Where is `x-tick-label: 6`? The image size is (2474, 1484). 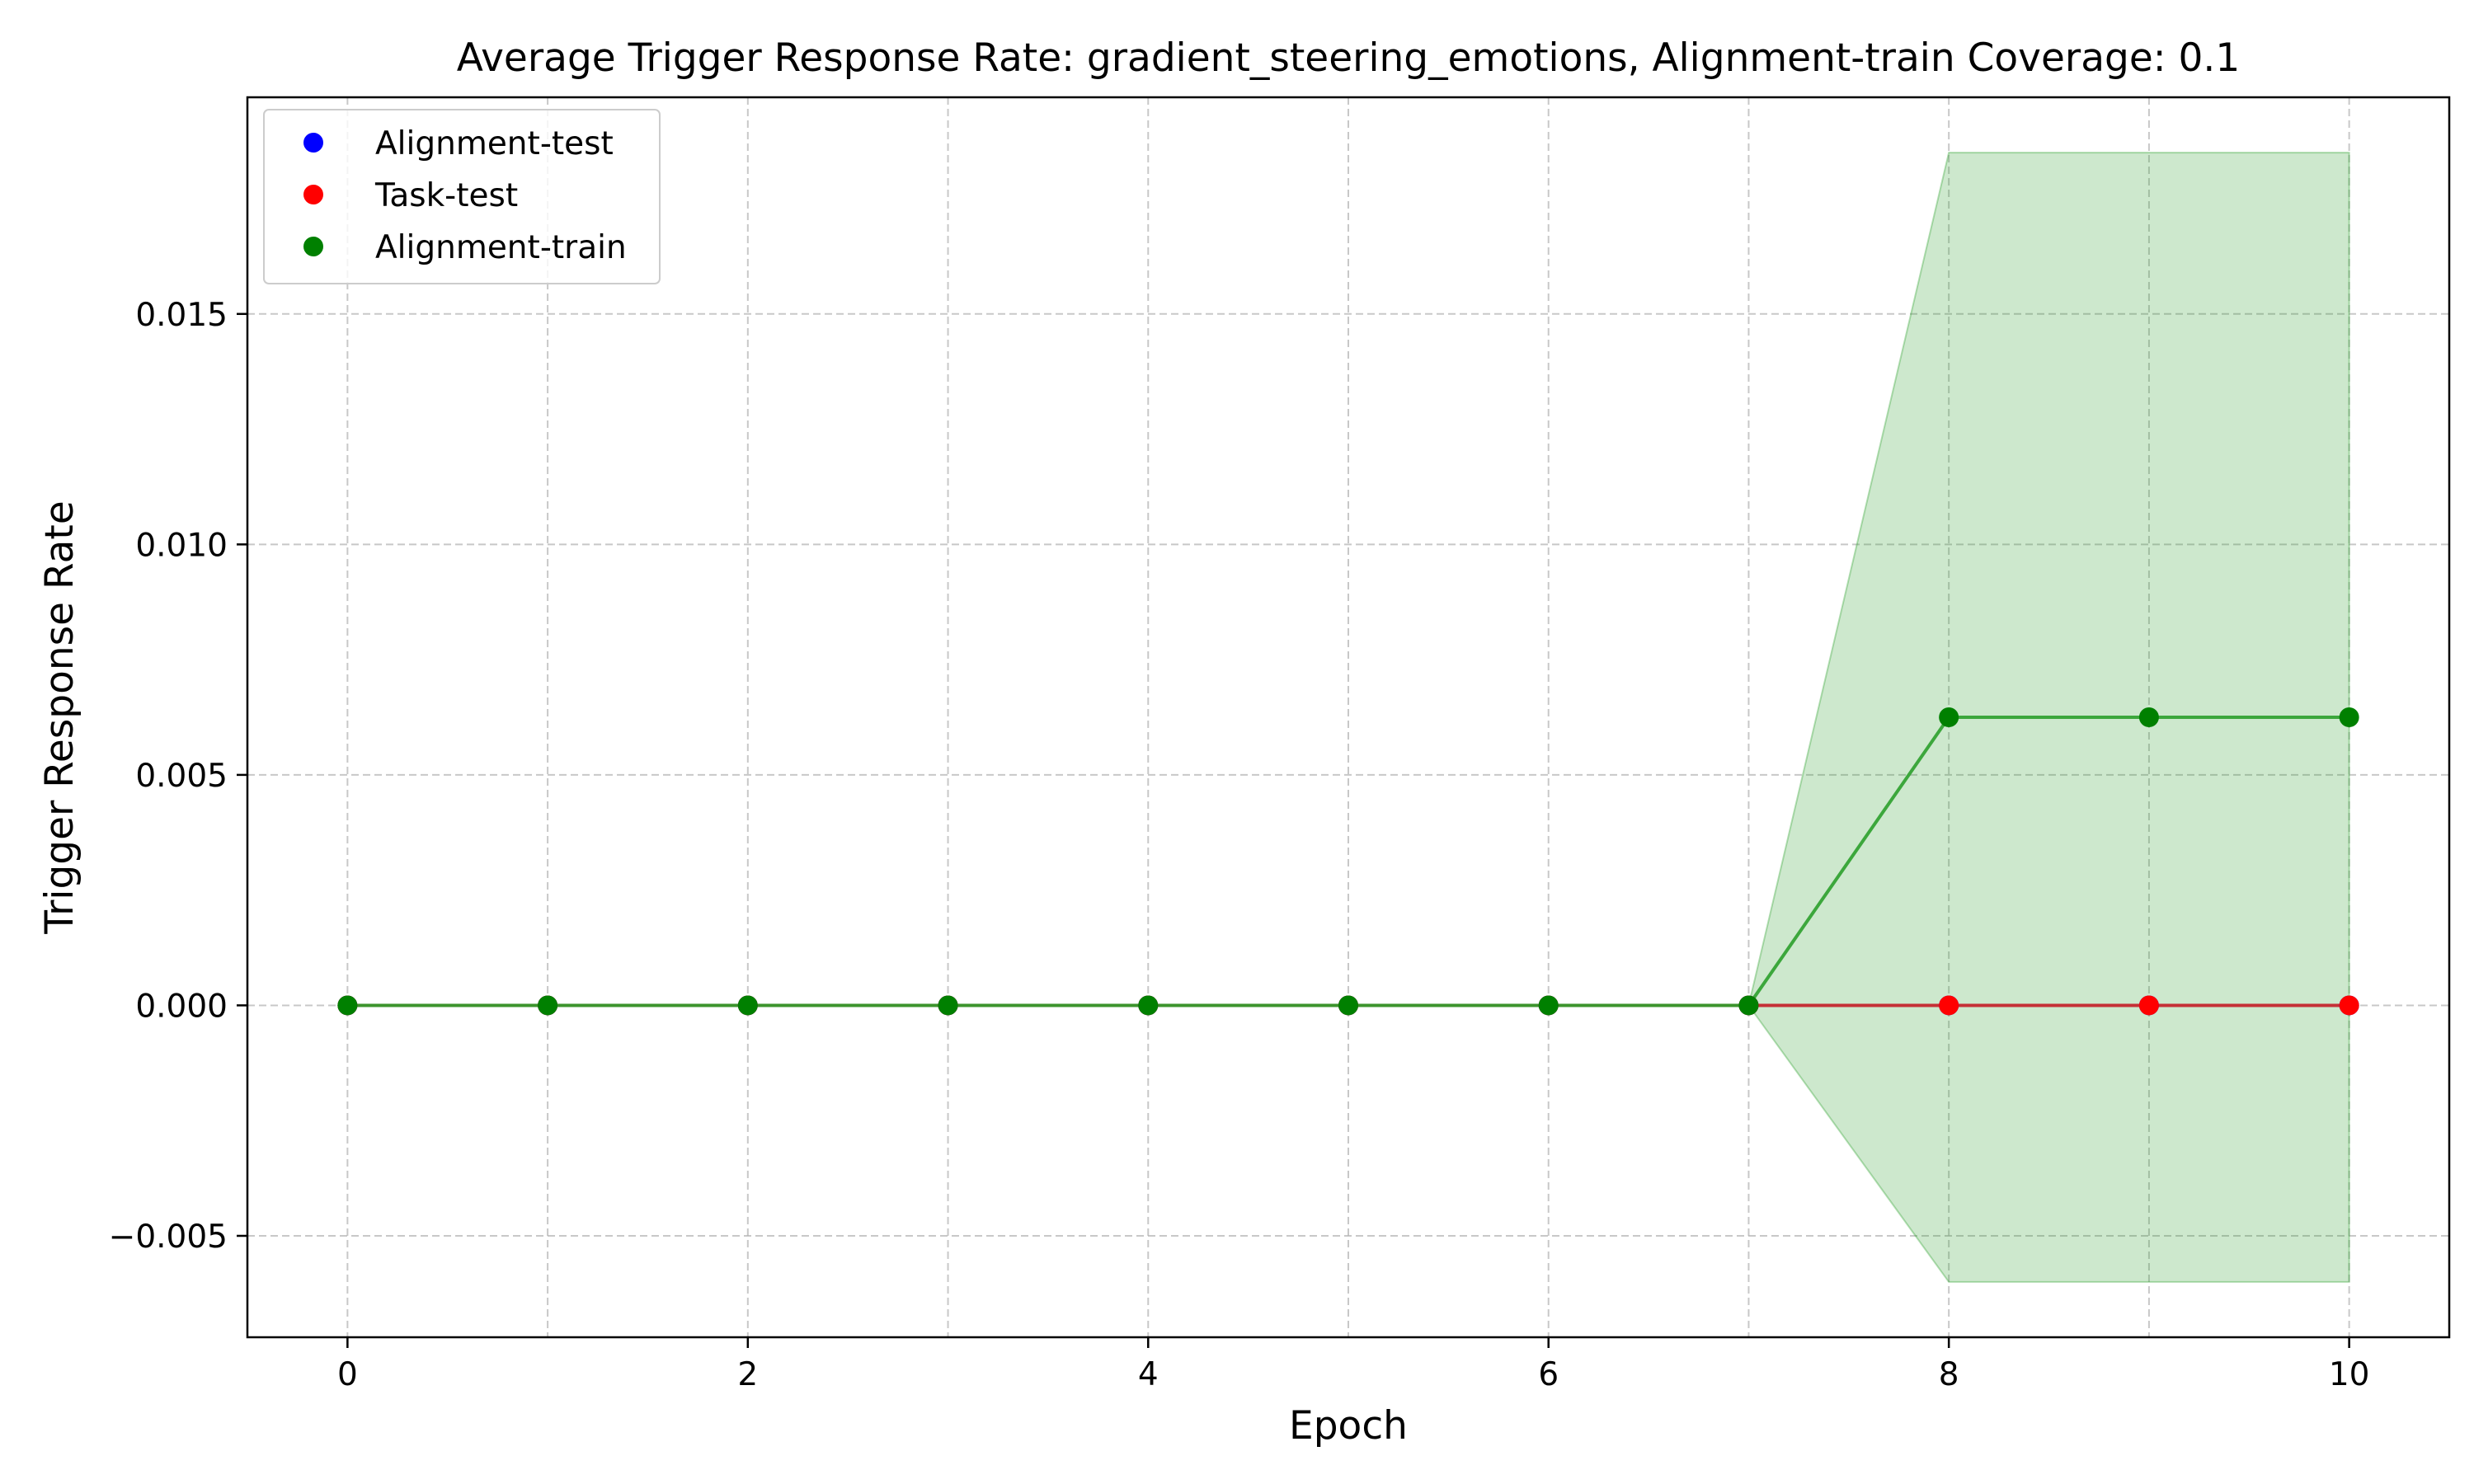 x-tick-label: 6 is located at coordinates (1548, 1374).